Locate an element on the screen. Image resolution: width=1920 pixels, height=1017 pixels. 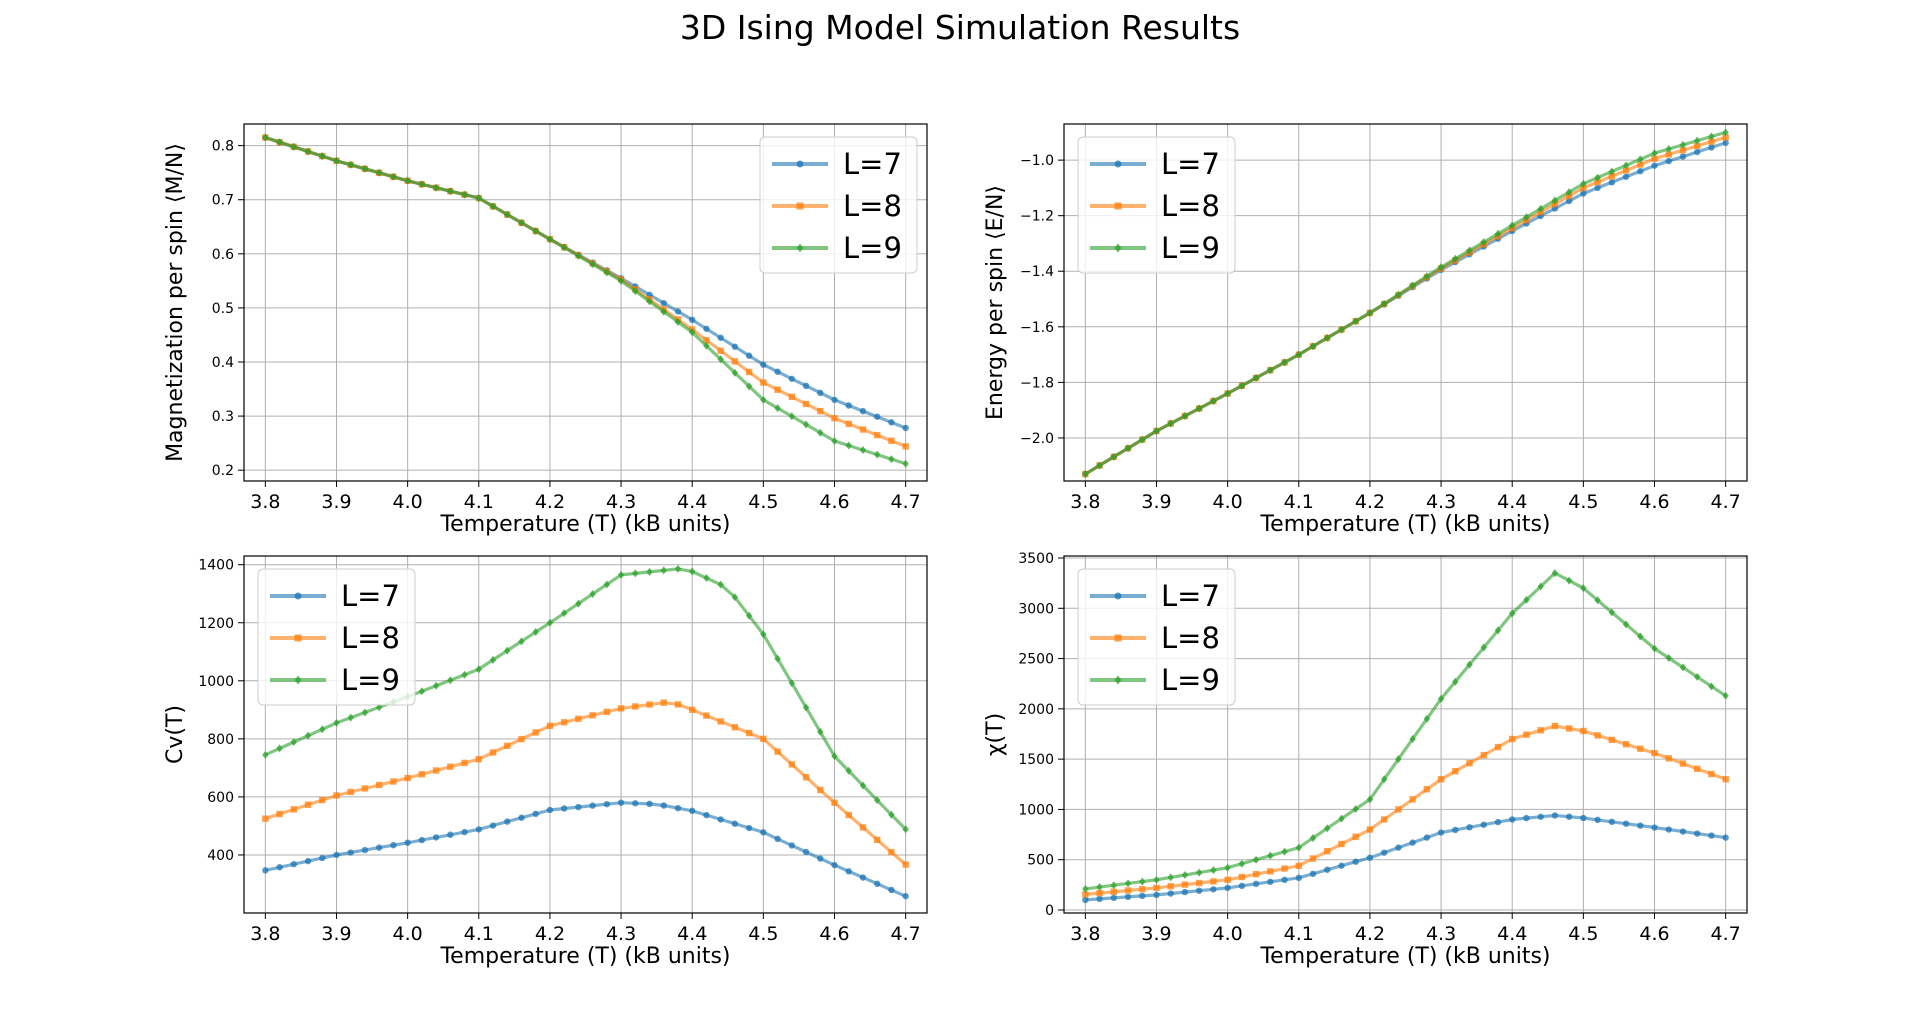
y-tick-label: −1.0 is located at coordinates (1037, 161).